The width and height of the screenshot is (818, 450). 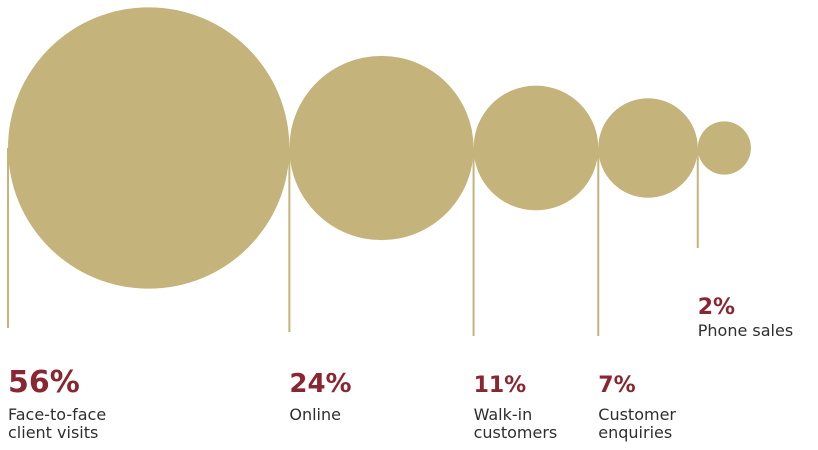 What do you see at coordinates (637, 414) in the screenshot?
I see `category-label-3-line-0: Customer` at bounding box center [637, 414].